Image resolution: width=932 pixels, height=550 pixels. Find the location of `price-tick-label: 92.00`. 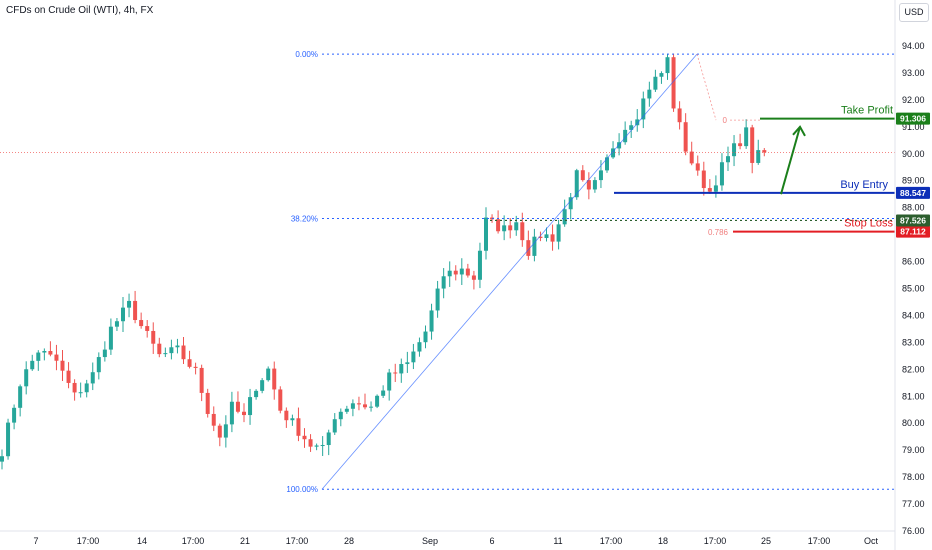

price-tick-label: 92.00 is located at coordinates (913, 100).